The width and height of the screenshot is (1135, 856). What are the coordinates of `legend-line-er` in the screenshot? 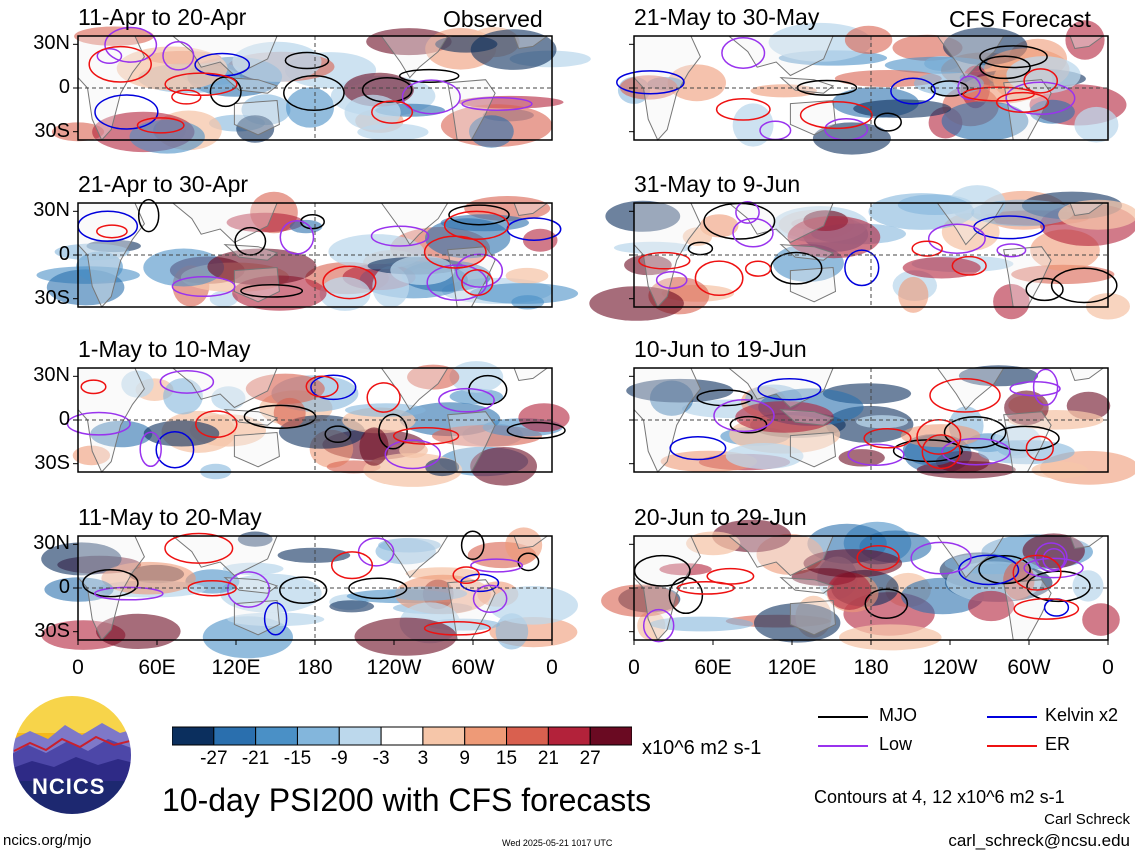 It's located at (1012, 746).